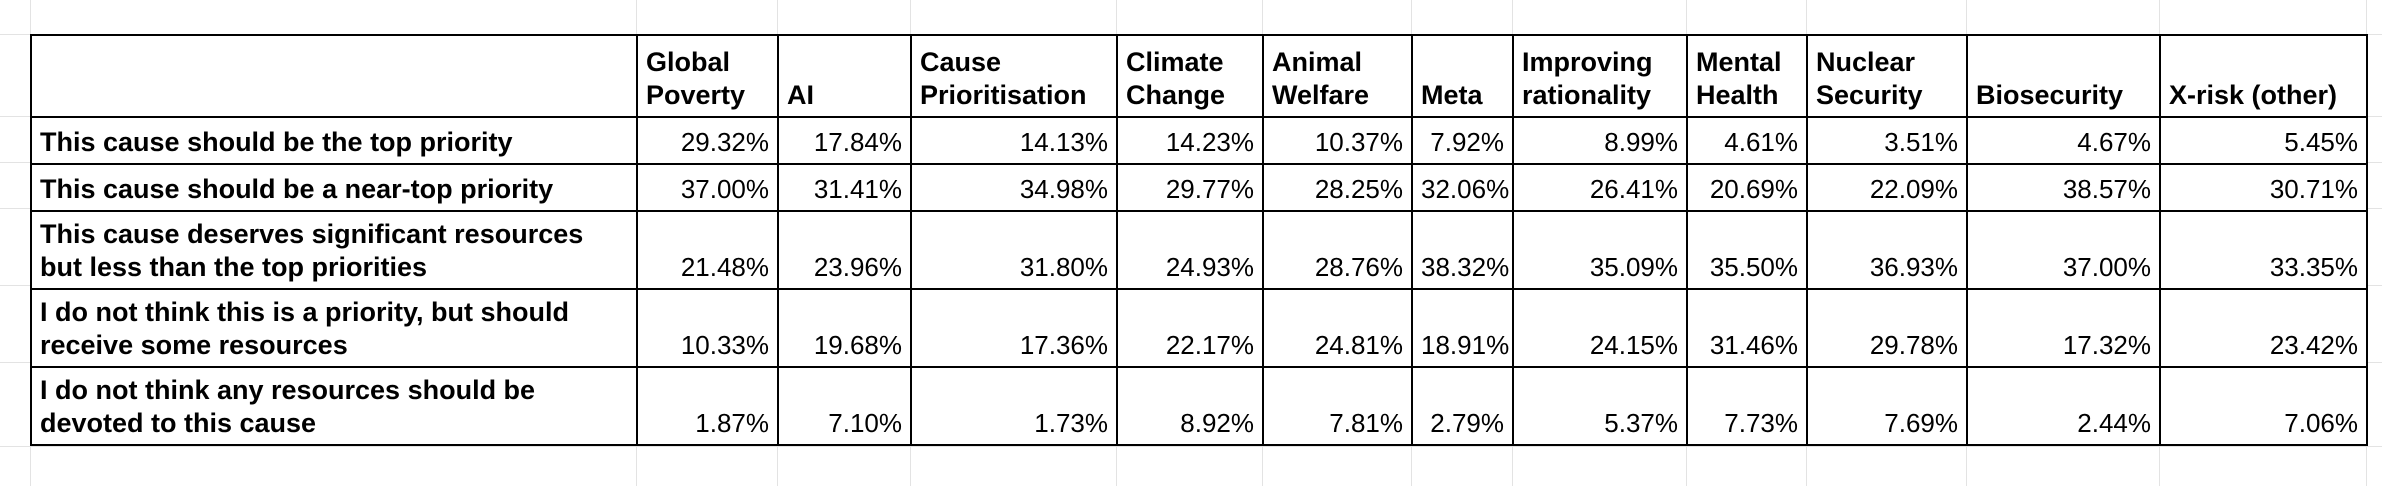 The height and width of the screenshot is (486, 2382). Describe the element at coordinates (844, 328) in the screenshot. I see `data-cell: 19.68%` at that location.